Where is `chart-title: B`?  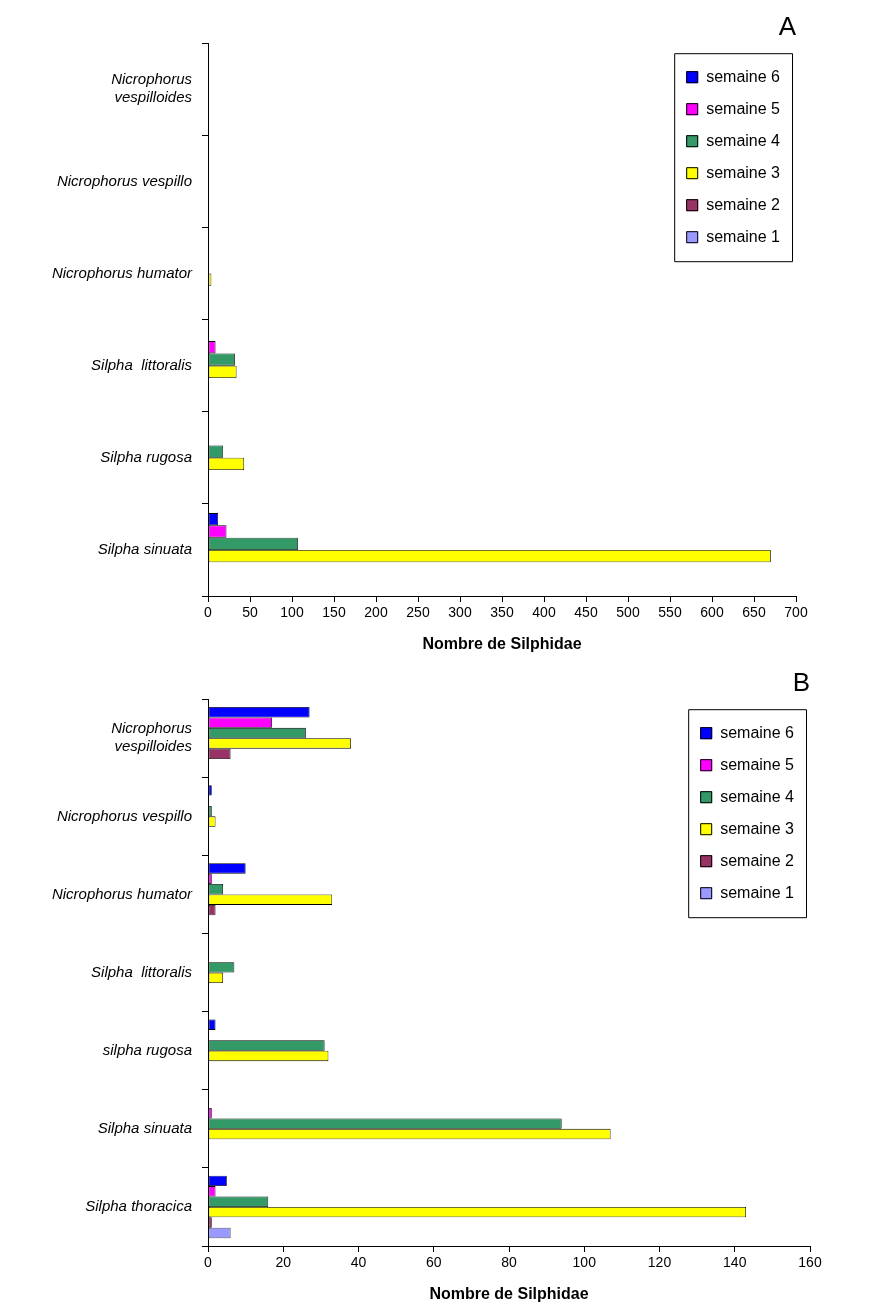 chart-title: B is located at coordinates (801, 681).